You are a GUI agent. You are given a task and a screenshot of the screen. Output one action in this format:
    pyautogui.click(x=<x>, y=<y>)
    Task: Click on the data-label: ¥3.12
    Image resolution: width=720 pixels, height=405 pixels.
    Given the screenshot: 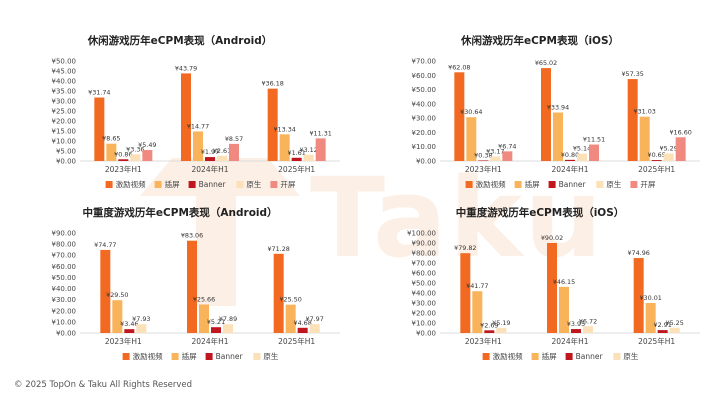 What is the action you would take?
    pyautogui.click(x=309, y=150)
    